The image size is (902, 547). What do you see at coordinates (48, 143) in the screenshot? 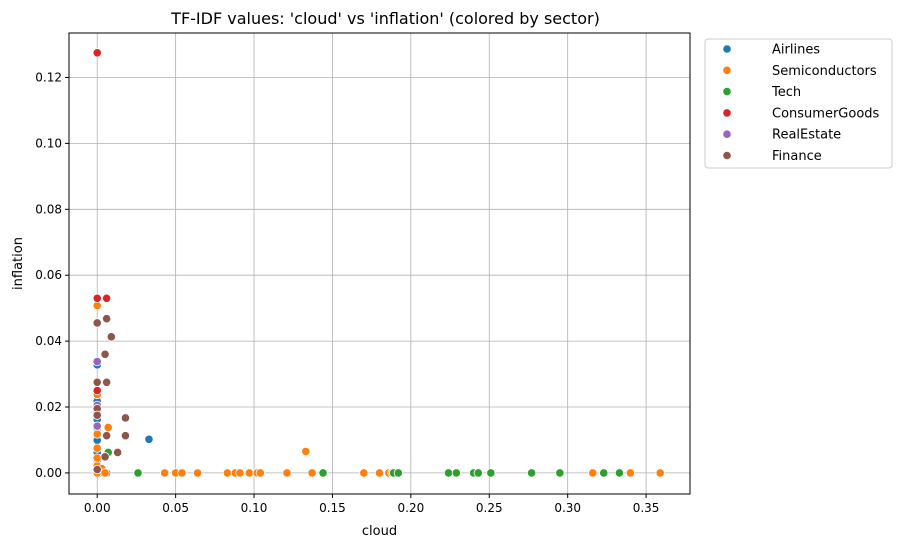
I see `y-tick-label: 0.10` at bounding box center [48, 143].